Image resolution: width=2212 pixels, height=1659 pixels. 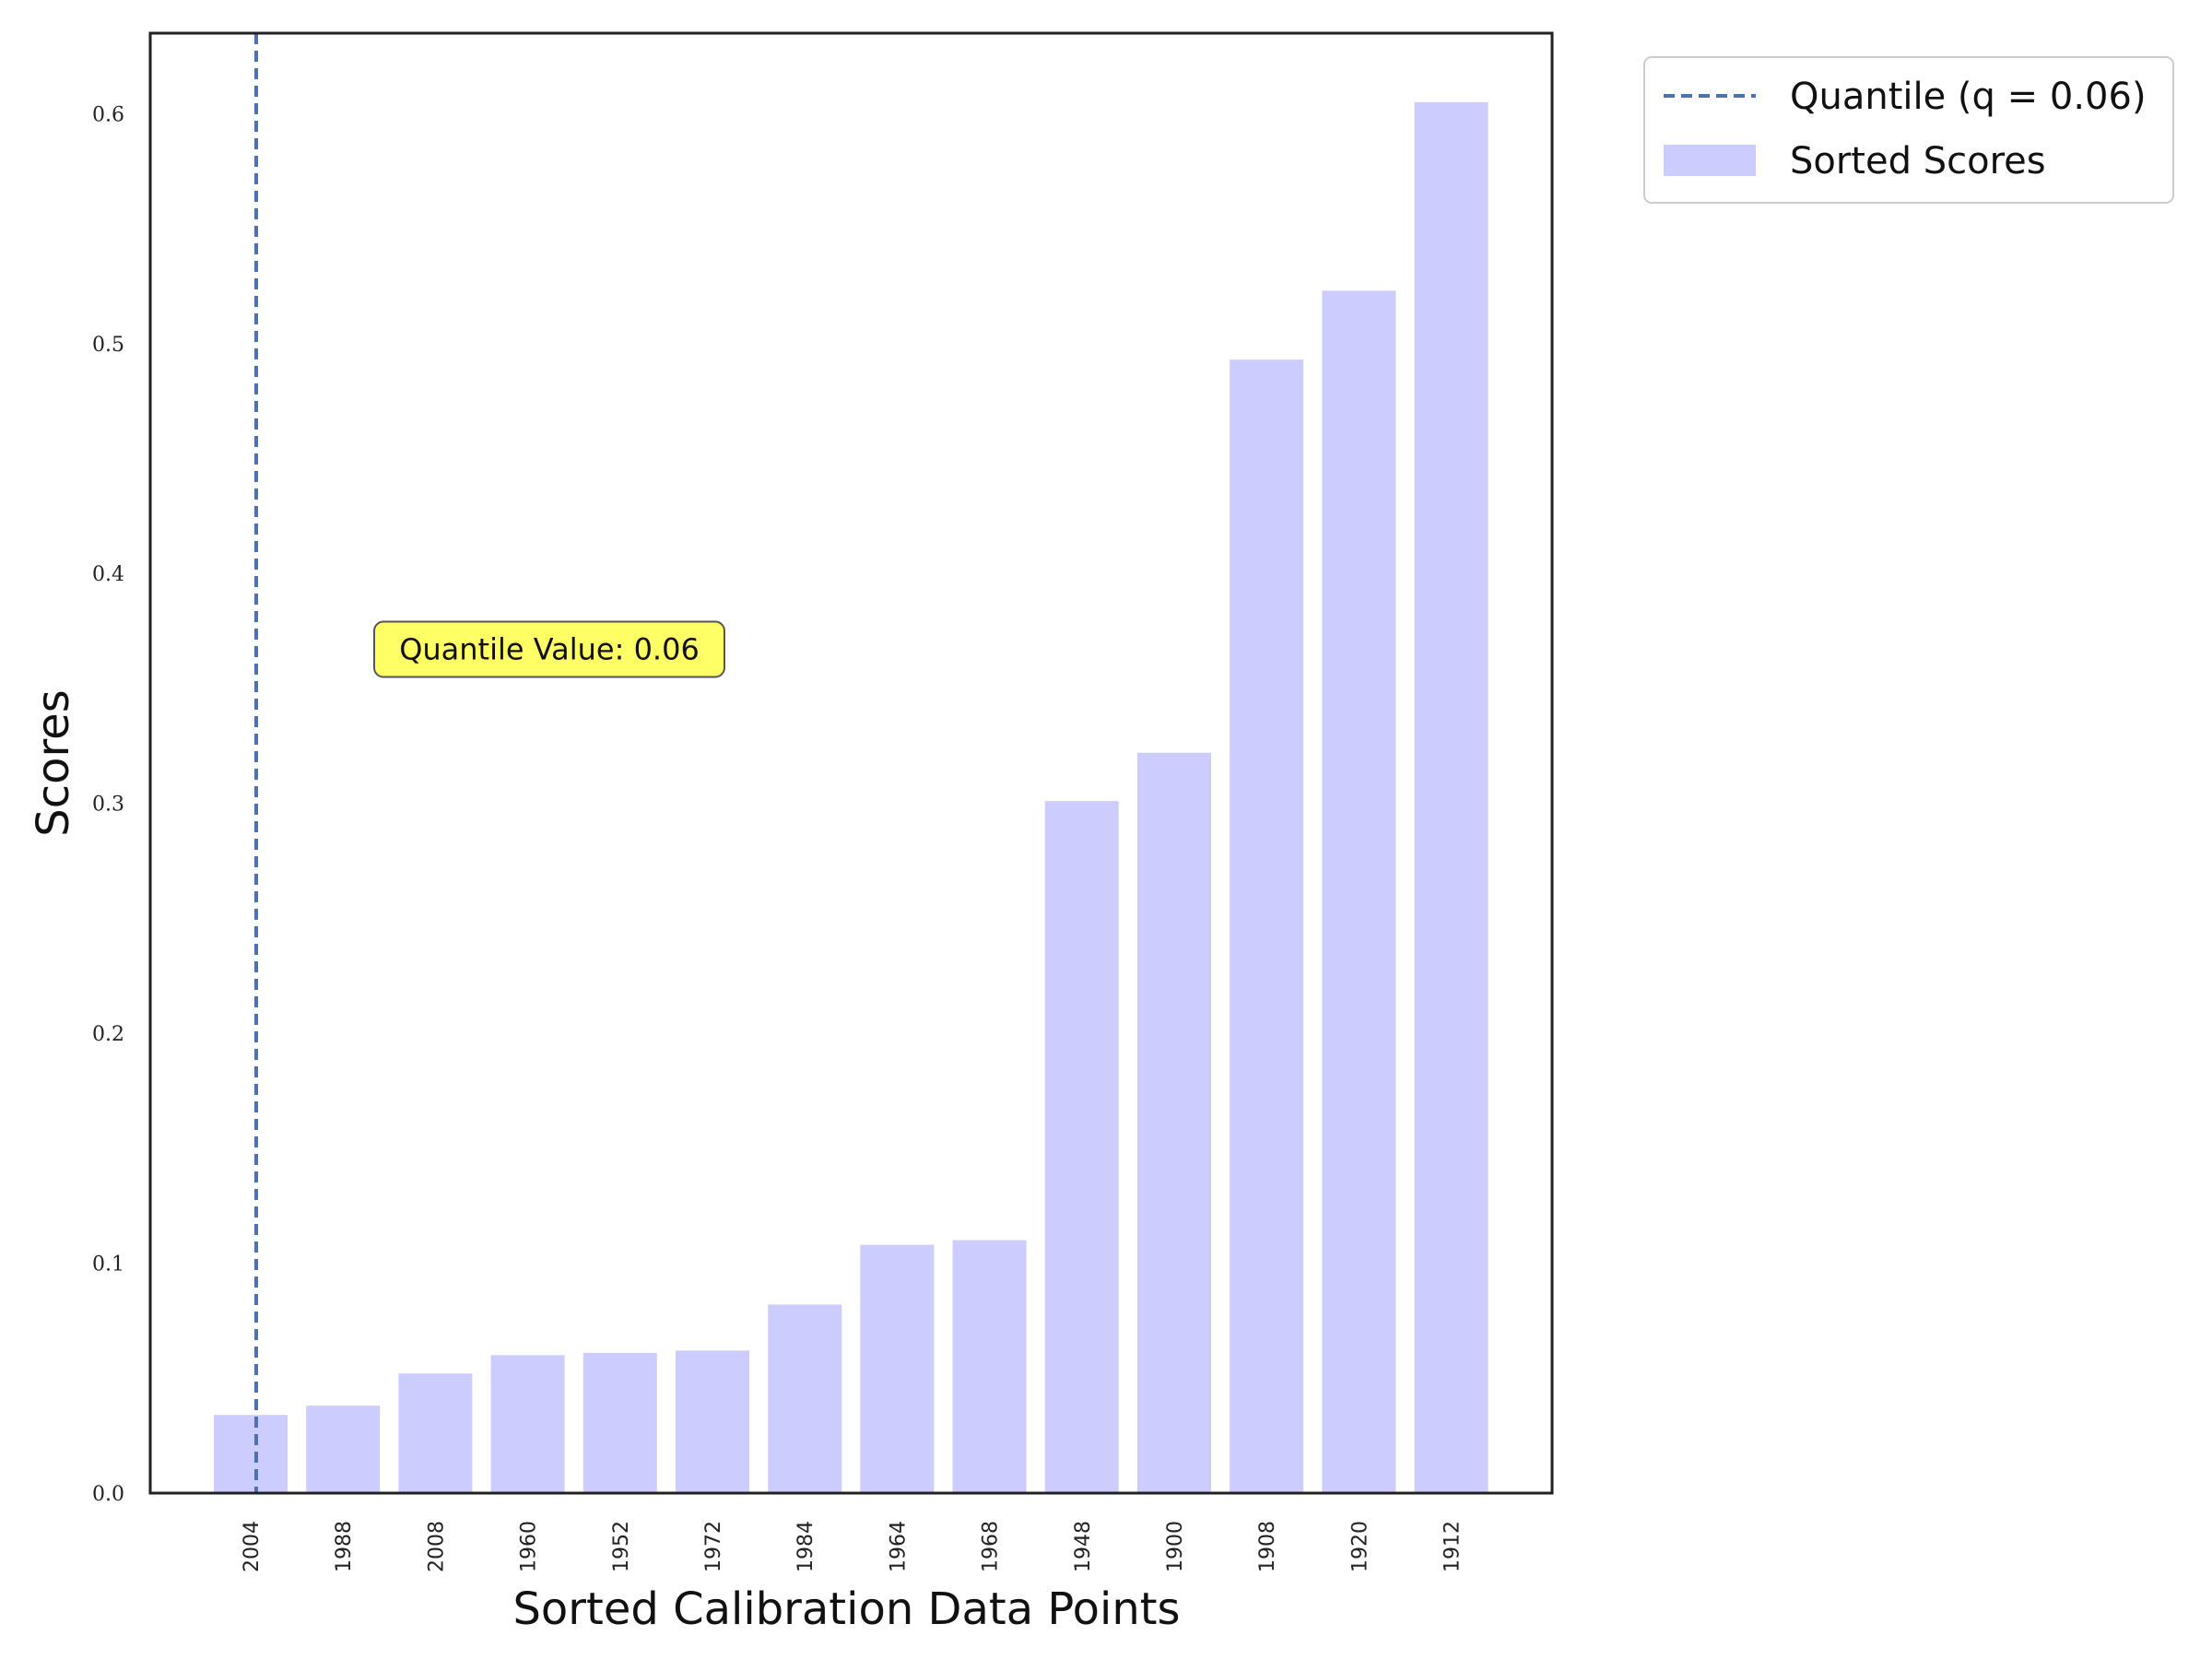 I want to click on annotation-text: Quantile Value: 0.06, so click(x=549, y=649).